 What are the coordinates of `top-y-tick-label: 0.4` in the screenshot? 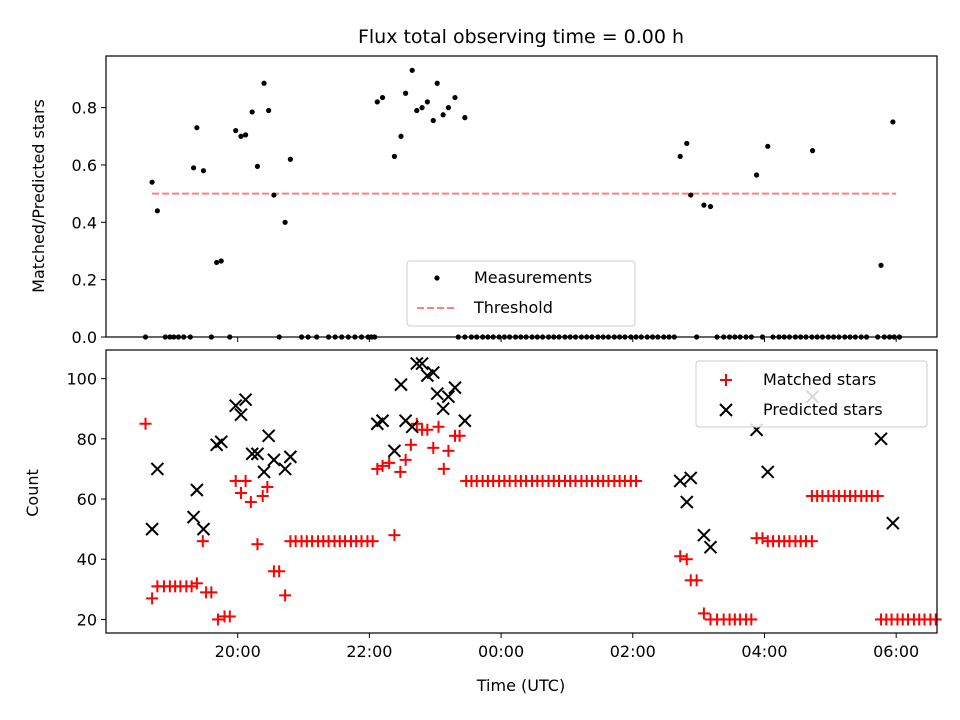 It's located at (84, 222).